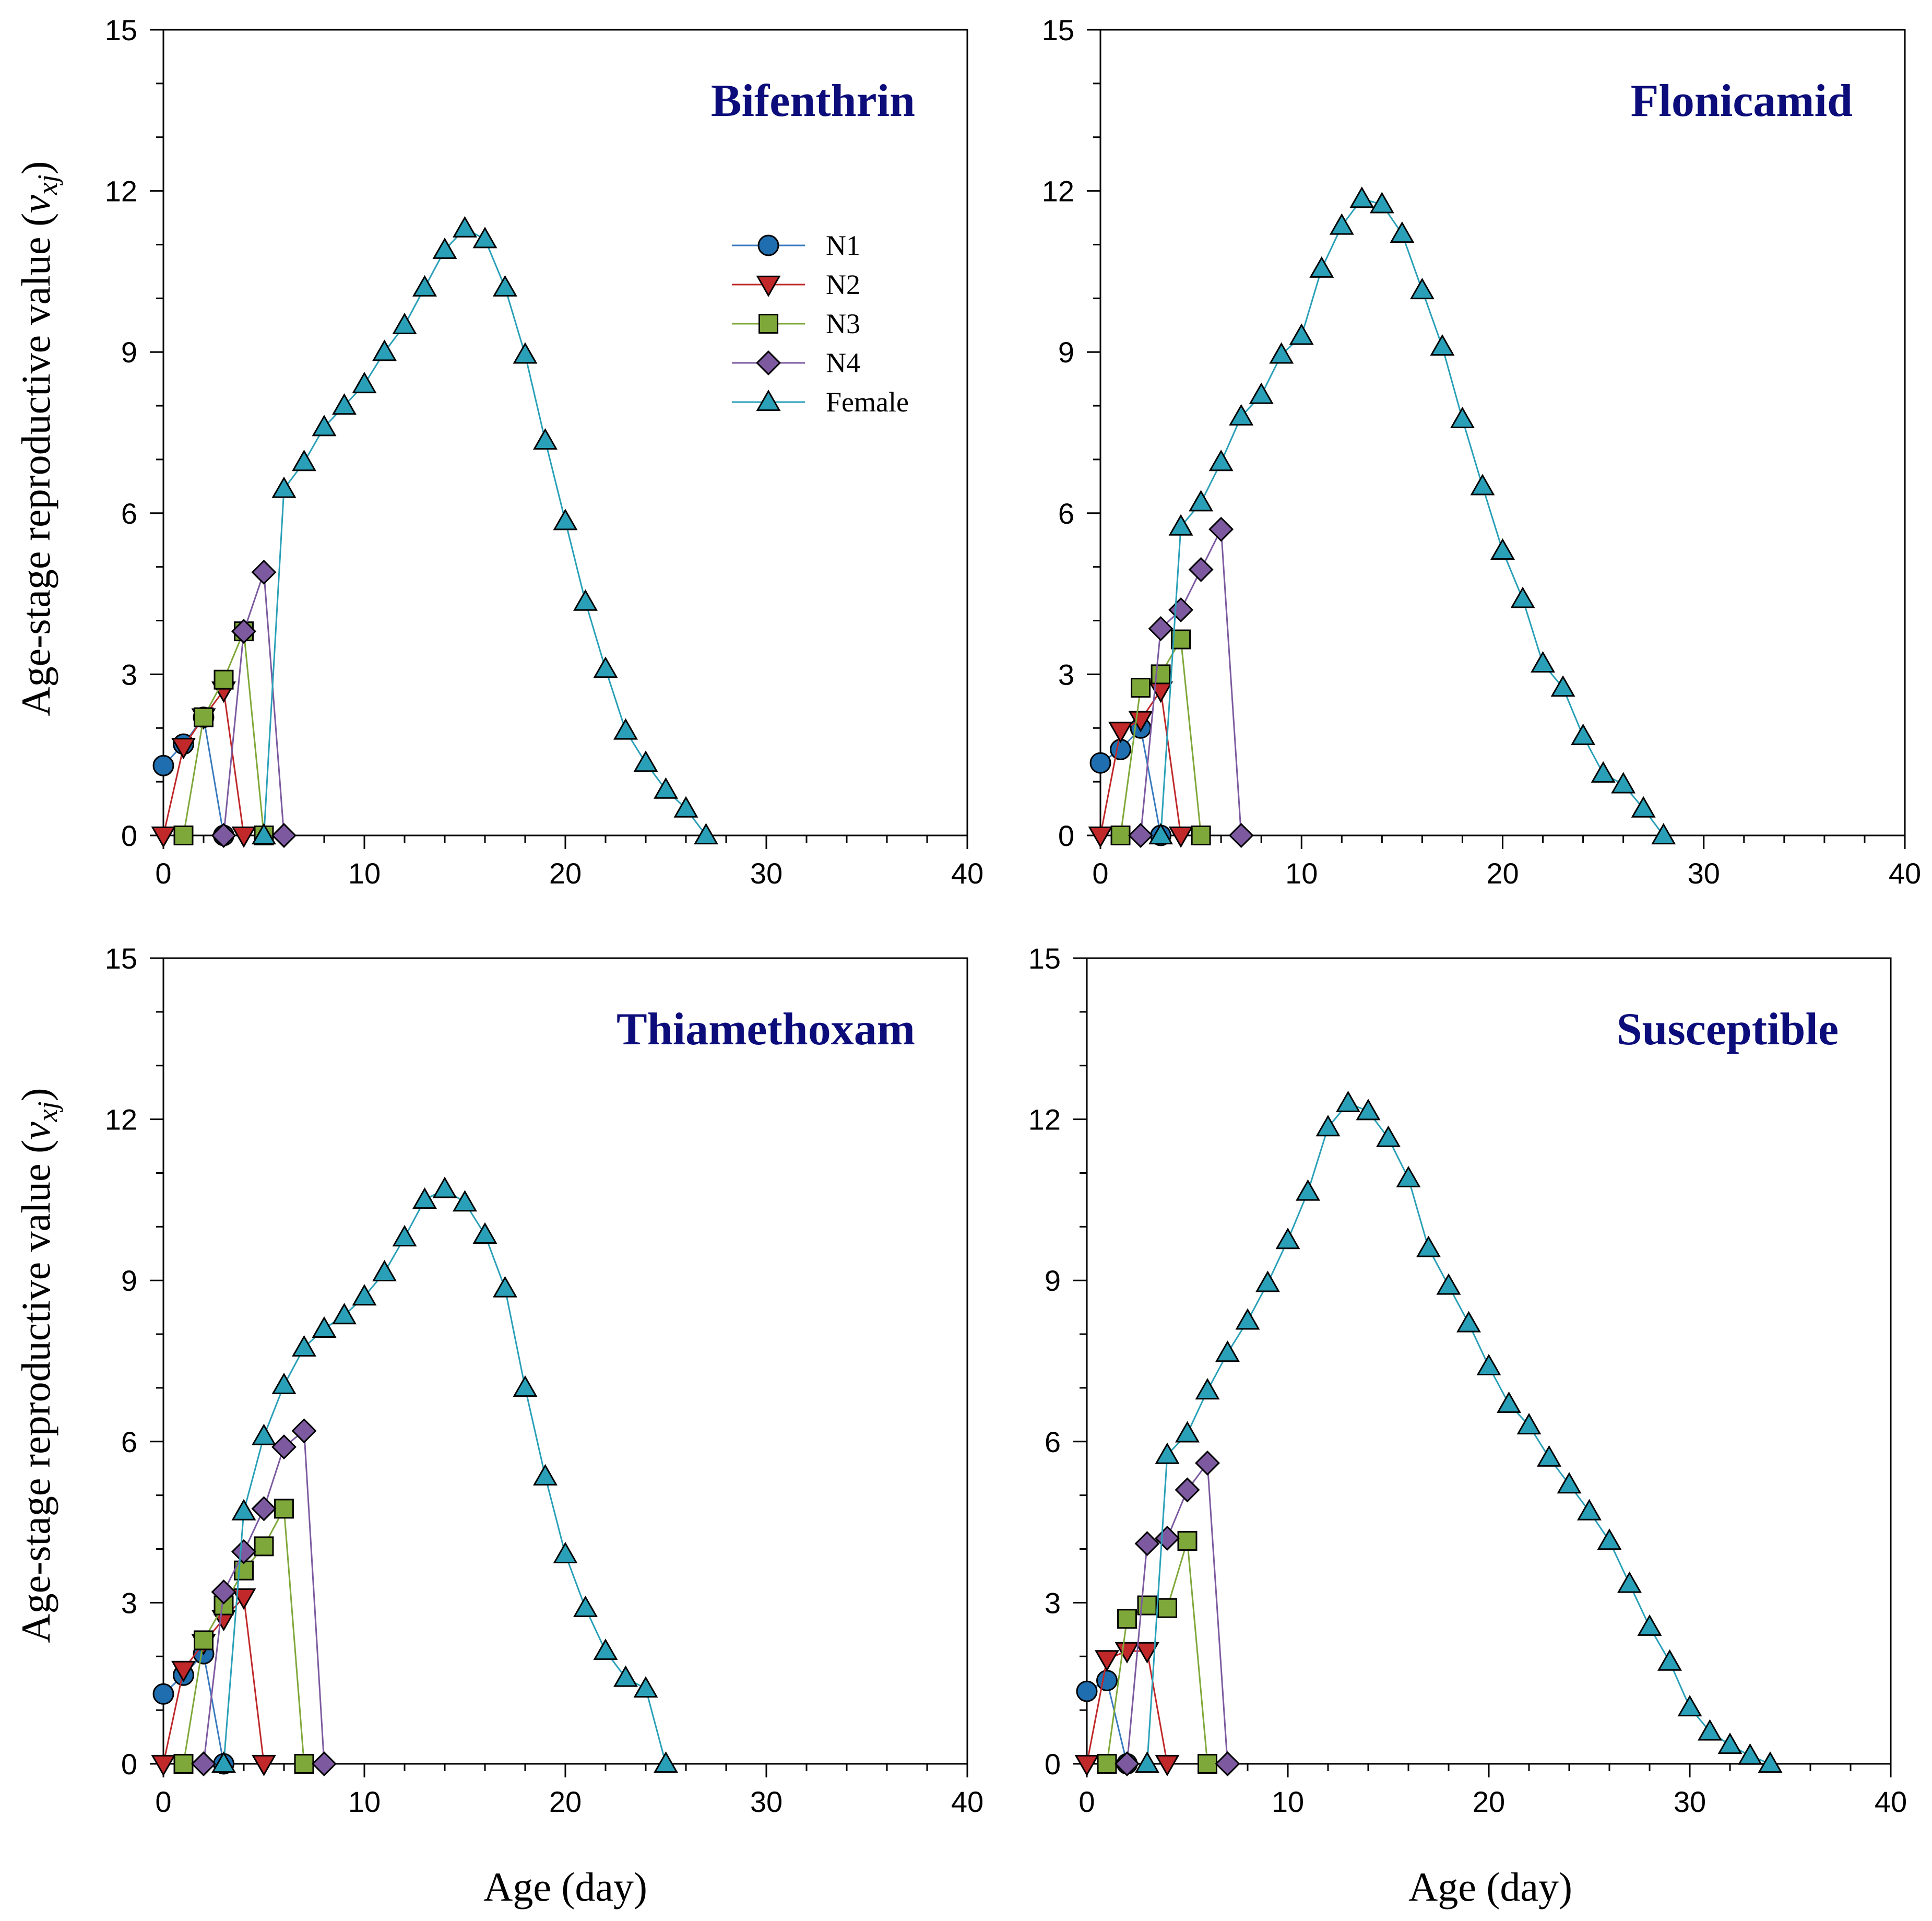 The width and height of the screenshot is (1932, 1921). I want to click on panel-title: Susceptible, so click(1728, 1029).